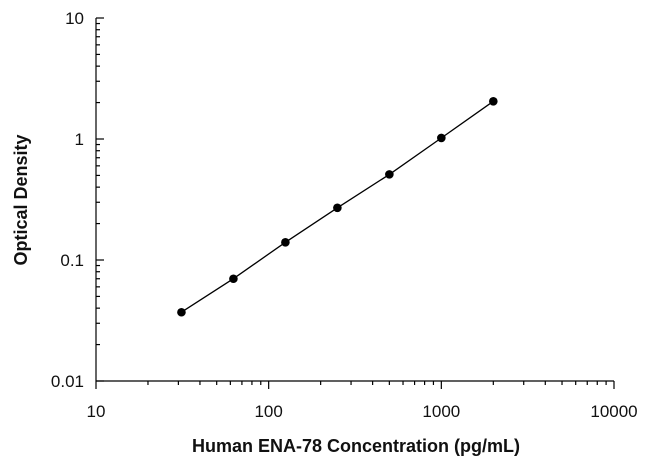 Image resolution: width=650 pixels, height=470 pixels. Describe the element at coordinates (72, 260) in the screenshot. I see `y-tick-label: 0.1` at that location.